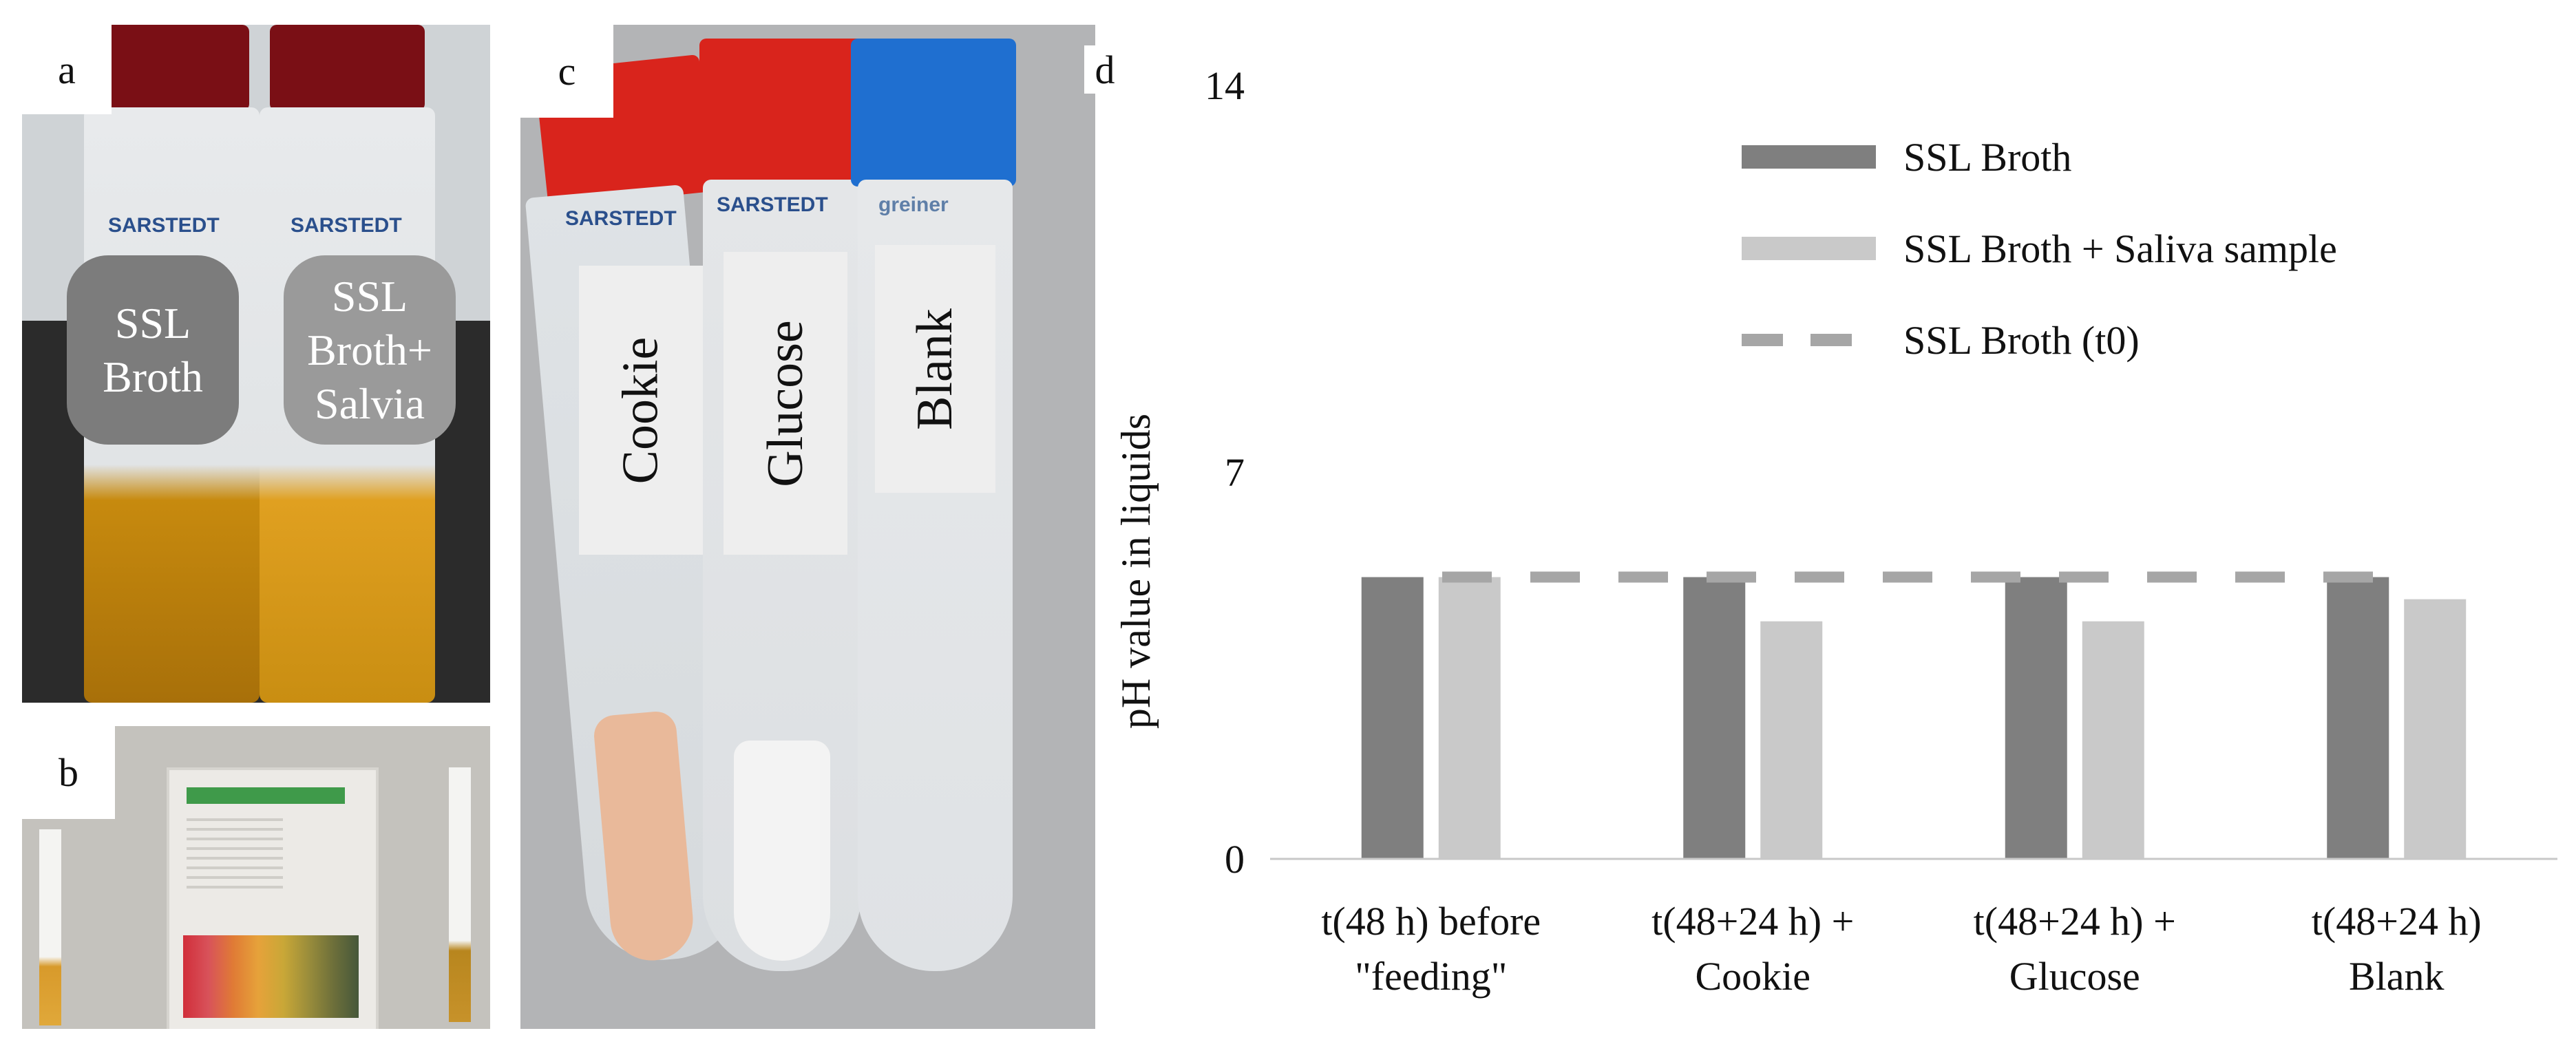 The image size is (2576, 1064). What do you see at coordinates (164, 225) in the screenshot?
I see `brand-label-left: SARSTEDT` at bounding box center [164, 225].